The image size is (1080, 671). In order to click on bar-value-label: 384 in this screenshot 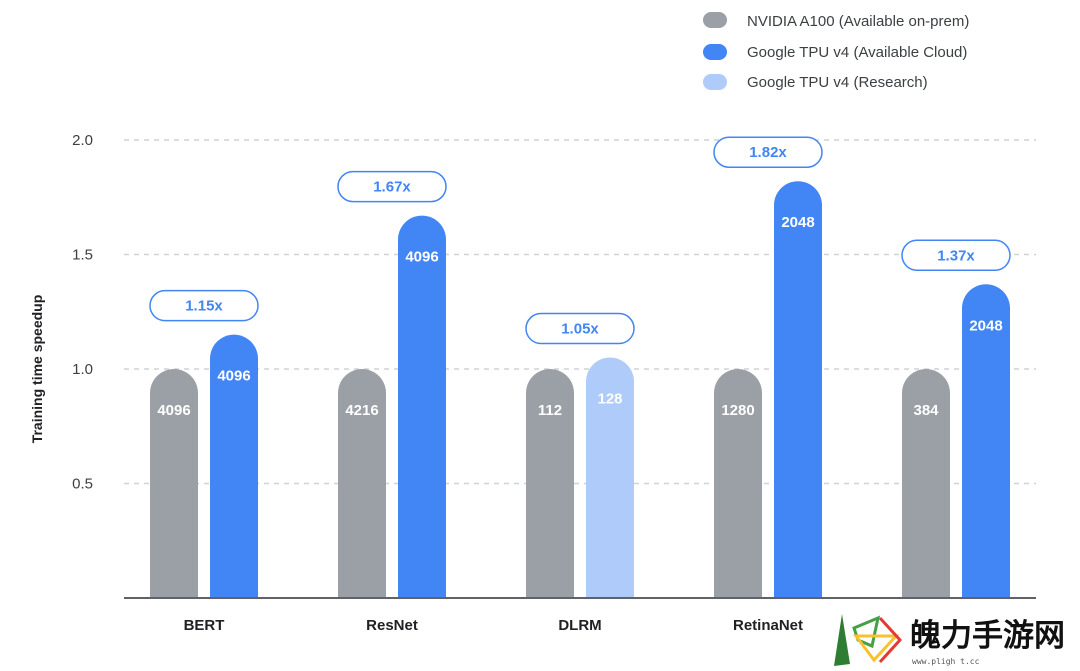, I will do `click(926, 410)`.